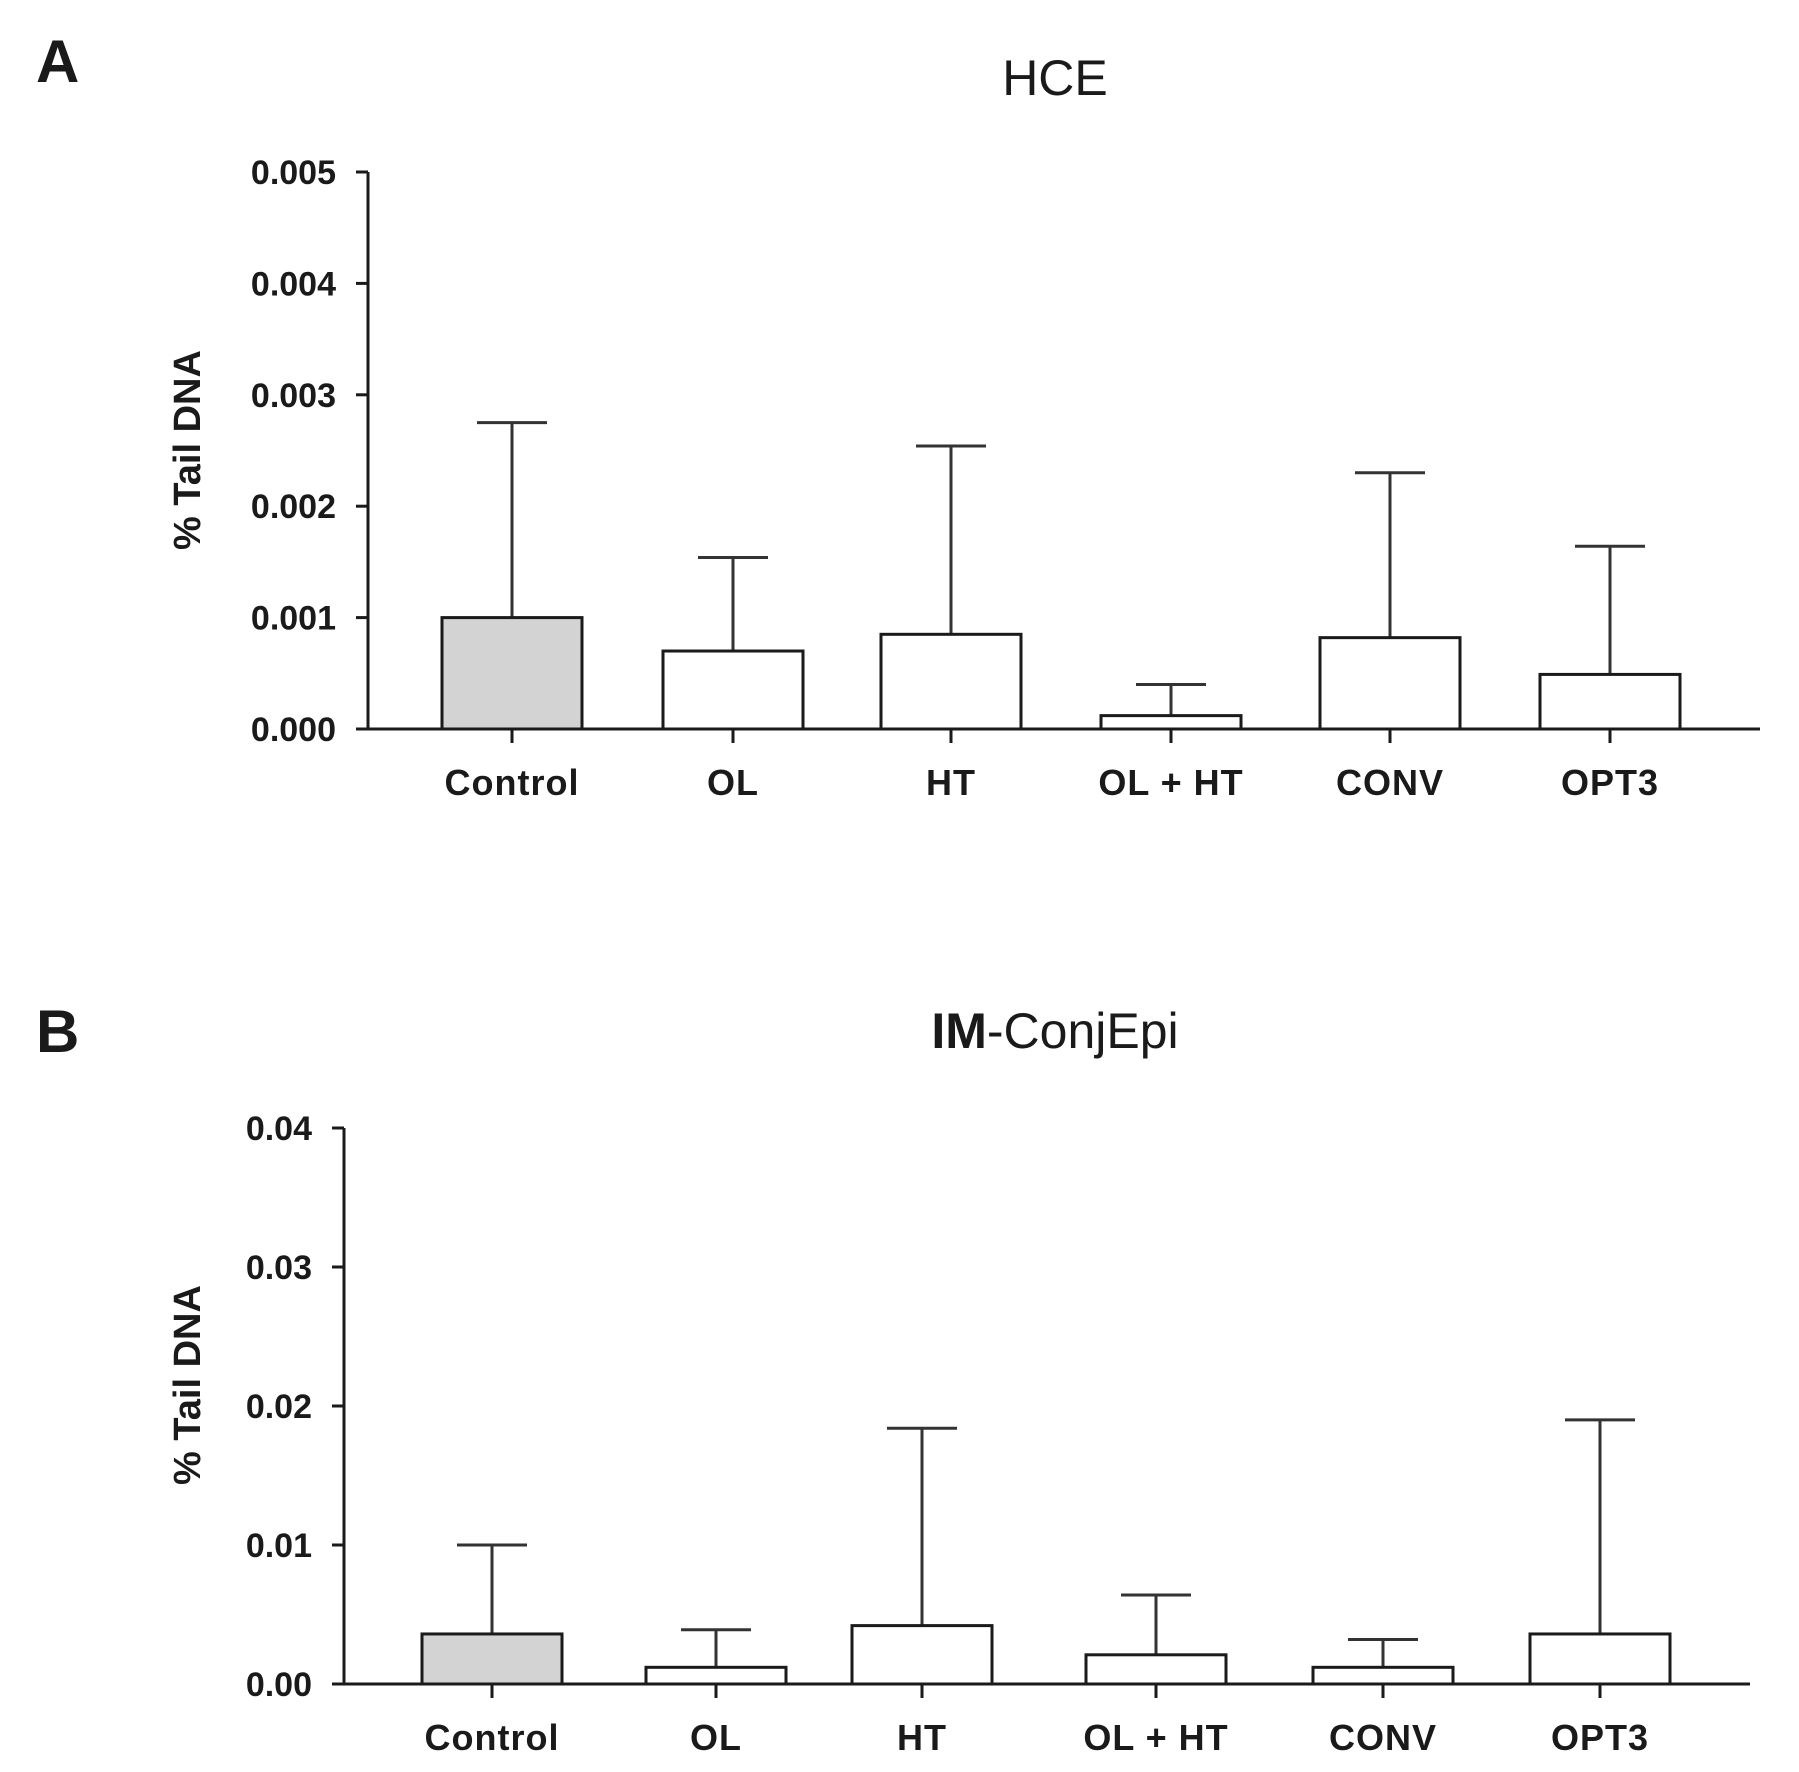  What do you see at coordinates (279, 1407) in the screenshot?
I see `panel-b-y-tick-label: 0.02` at bounding box center [279, 1407].